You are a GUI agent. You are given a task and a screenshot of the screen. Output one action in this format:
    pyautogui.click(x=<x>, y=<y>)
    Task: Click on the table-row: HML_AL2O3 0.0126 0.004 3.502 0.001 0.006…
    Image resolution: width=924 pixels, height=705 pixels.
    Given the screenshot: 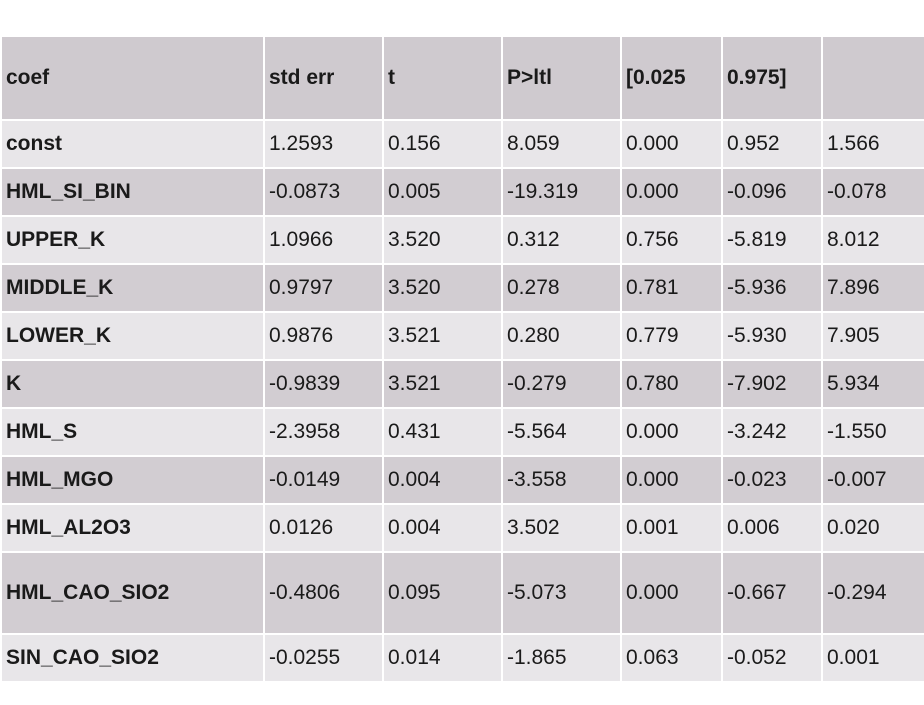 What is the action you would take?
    pyautogui.click(x=463, y=528)
    